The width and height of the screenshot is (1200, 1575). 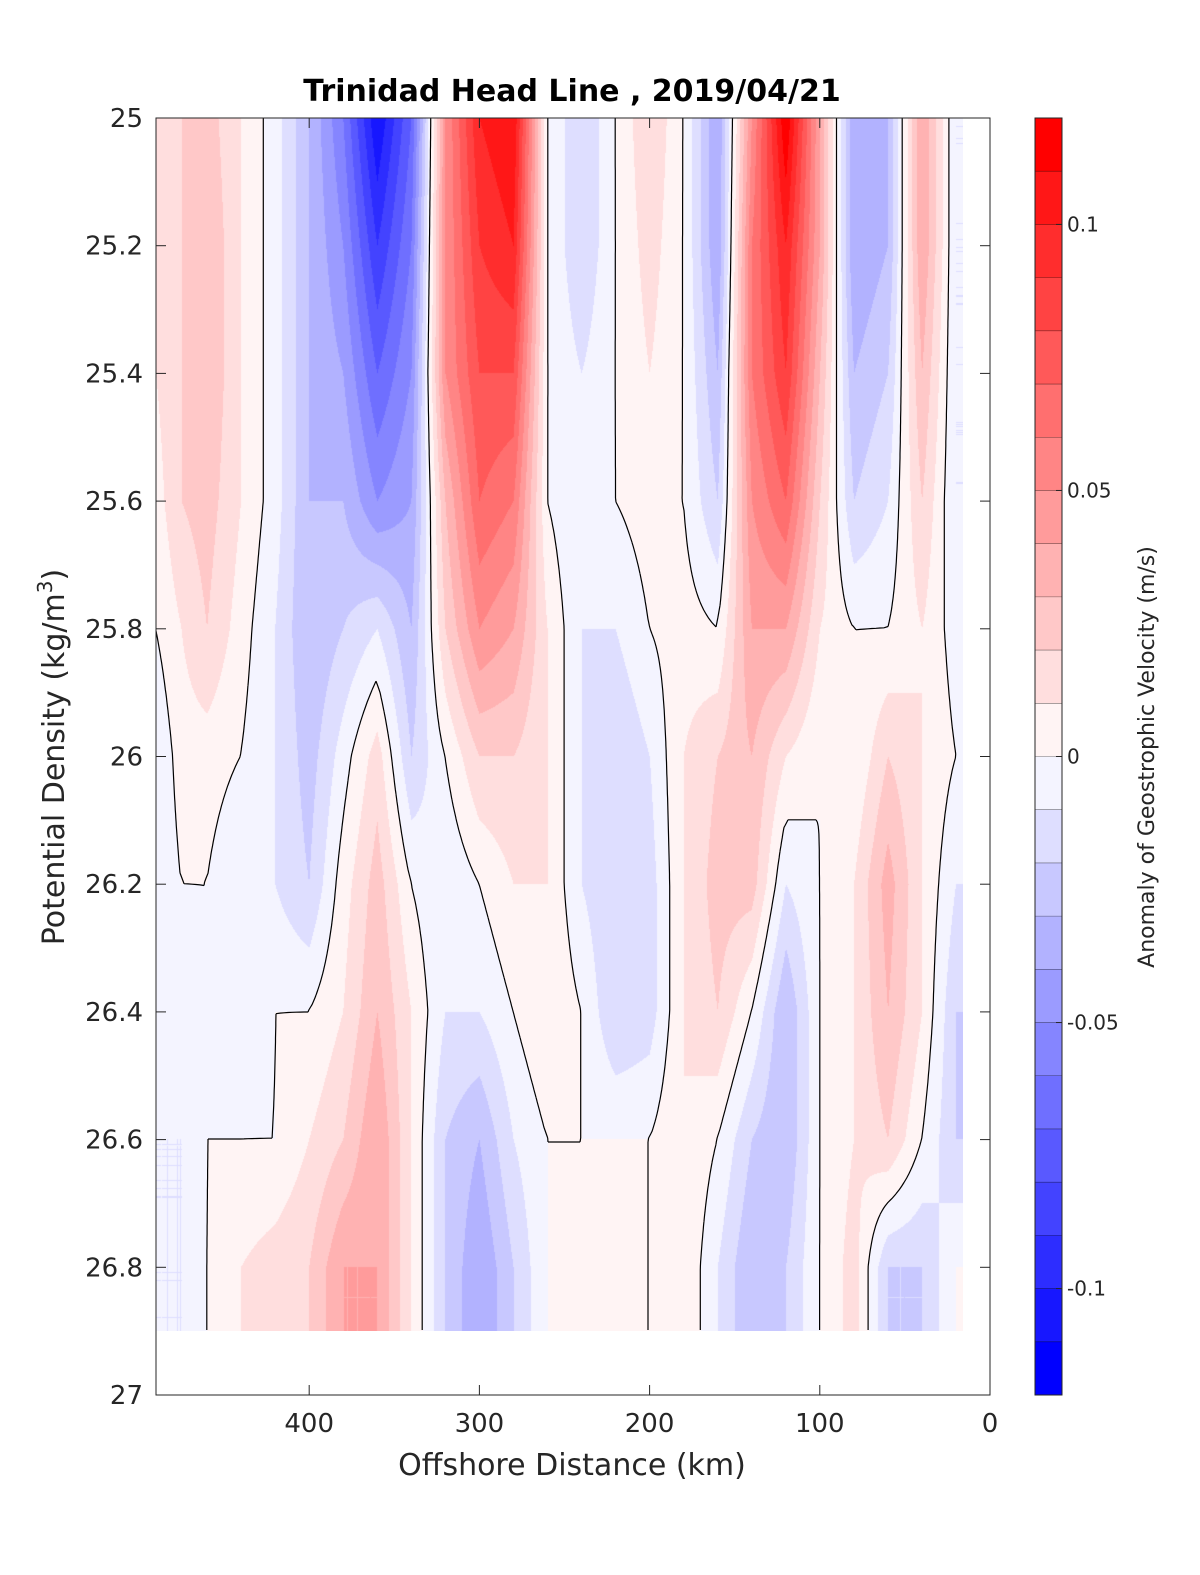 I want to click on y-tick-label: 27, so click(x=126, y=1396).